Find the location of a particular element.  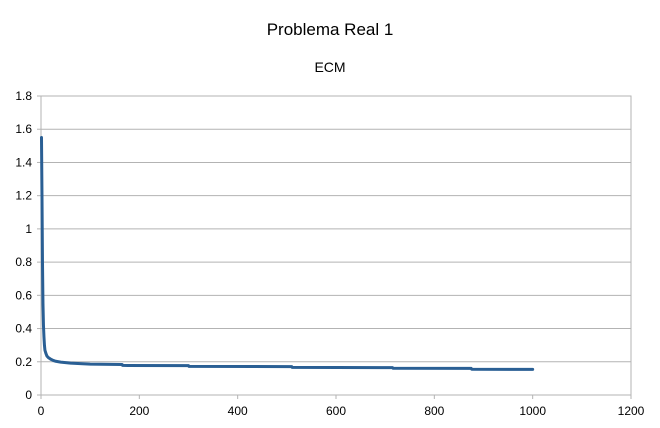

x-axis-tick-labels: 0 200 400 600 800 1000 1200 is located at coordinates (341, 411).